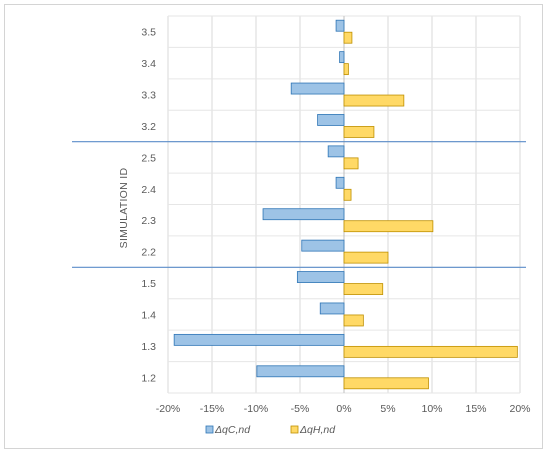  What do you see at coordinates (148, 284) in the screenshot?
I see `y-tick-label: 1.5` at bounding box center [148, 284].